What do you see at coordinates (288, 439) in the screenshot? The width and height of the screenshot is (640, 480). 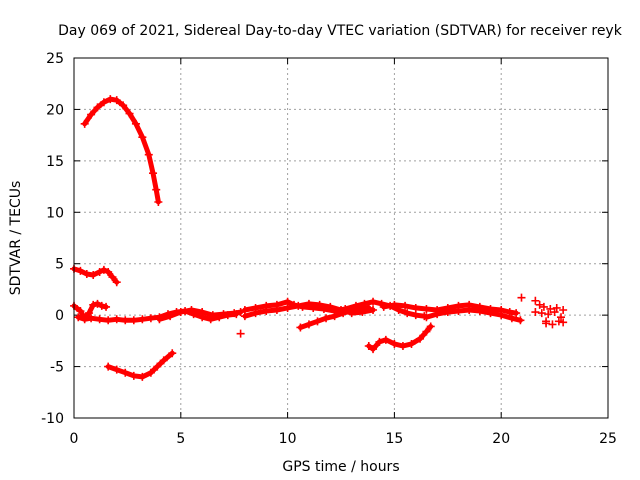 I see `x-tick-label: 10` at bounding box center [288, 439].